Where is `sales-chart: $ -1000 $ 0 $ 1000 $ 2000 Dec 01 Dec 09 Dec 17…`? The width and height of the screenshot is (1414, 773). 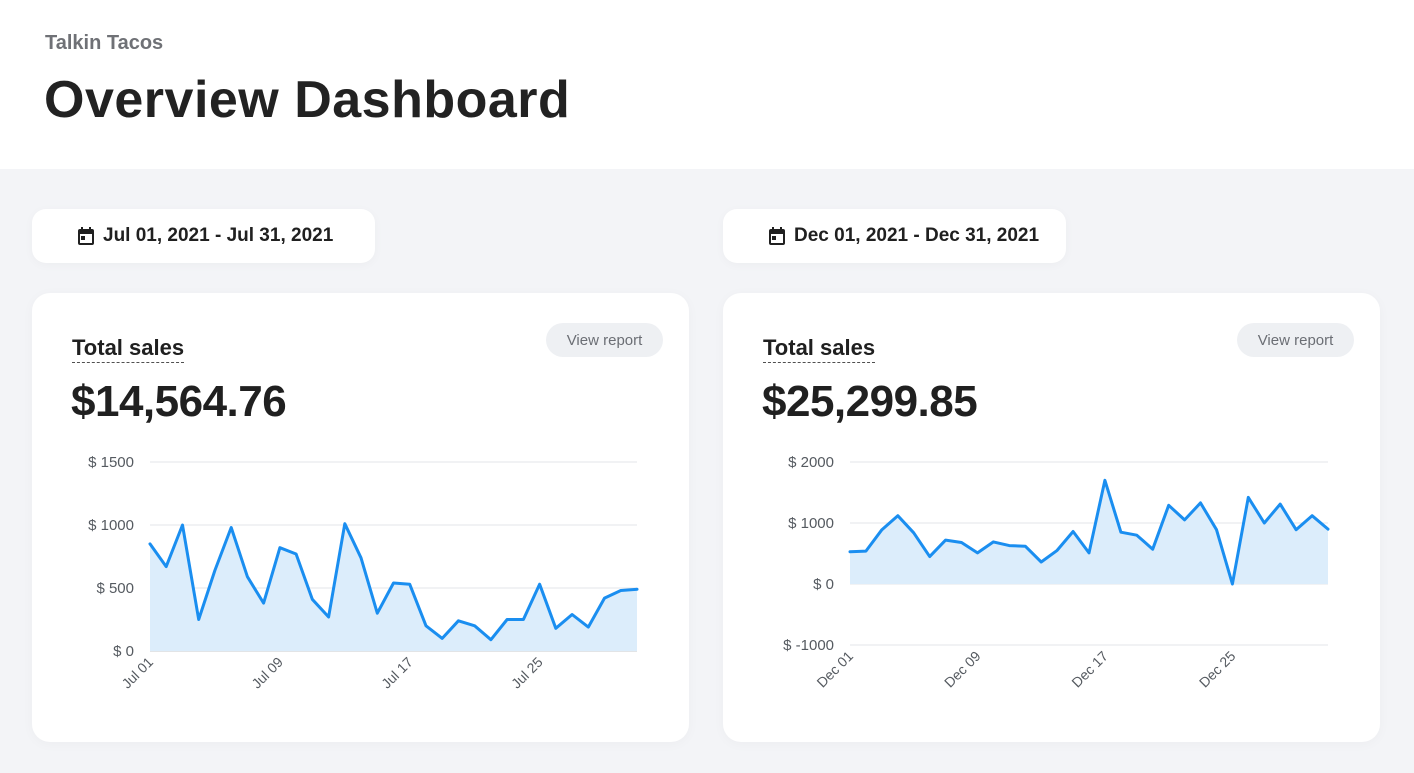
sales-chart: $ -1000 $ 0 $ 1000 $ 2000 Dec 01 Dec 09 Dec 17… is located at coordinates (1056, 572).